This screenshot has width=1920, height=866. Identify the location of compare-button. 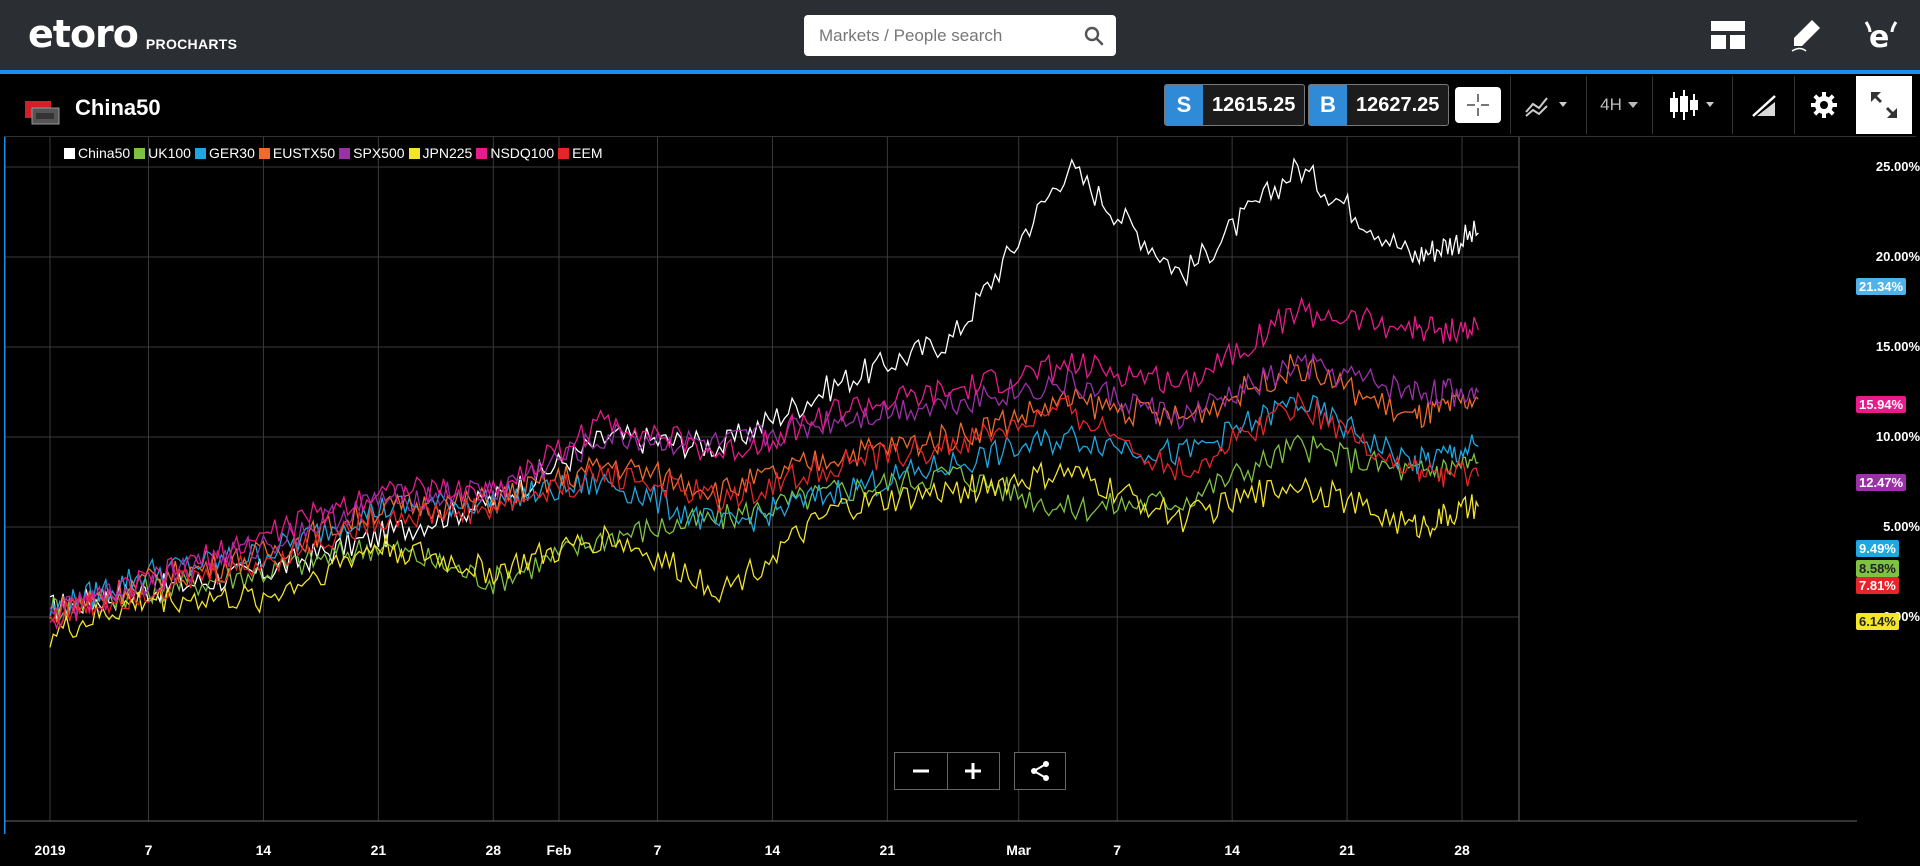
(1548, 105).